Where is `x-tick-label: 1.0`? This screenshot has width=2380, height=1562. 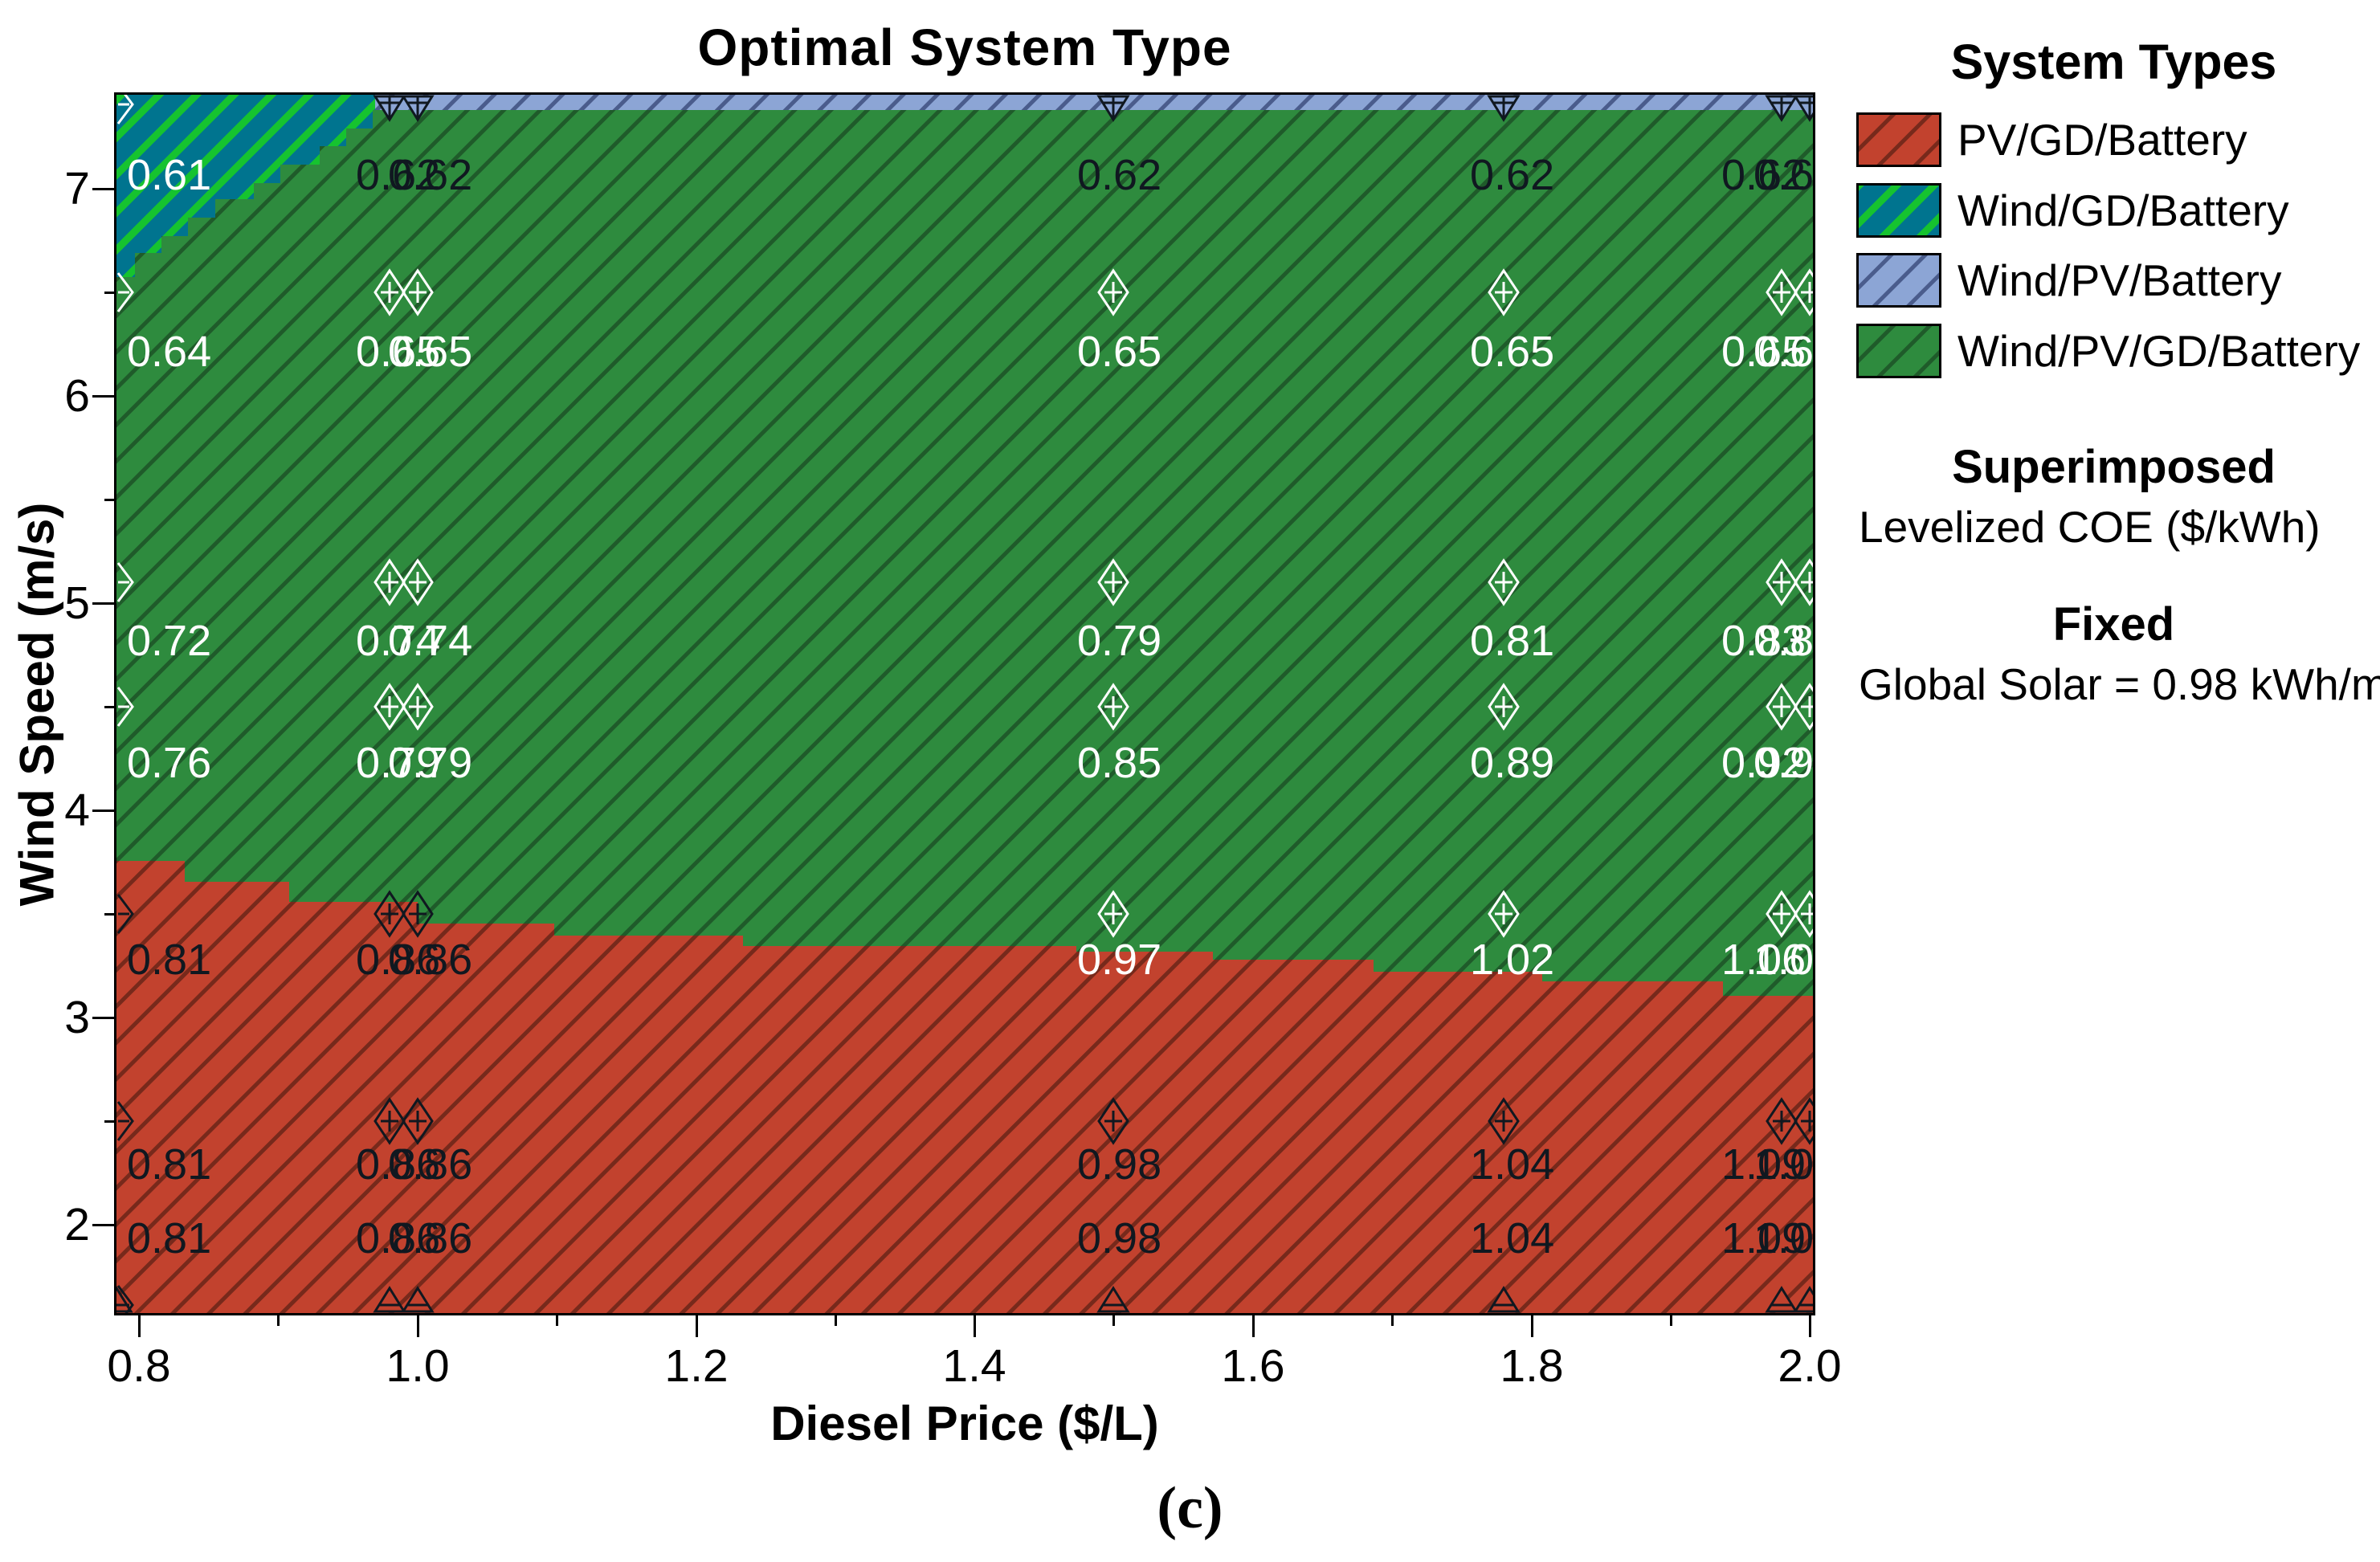
x-tick-label: 1.0 is located at coordinates (418, 1366).